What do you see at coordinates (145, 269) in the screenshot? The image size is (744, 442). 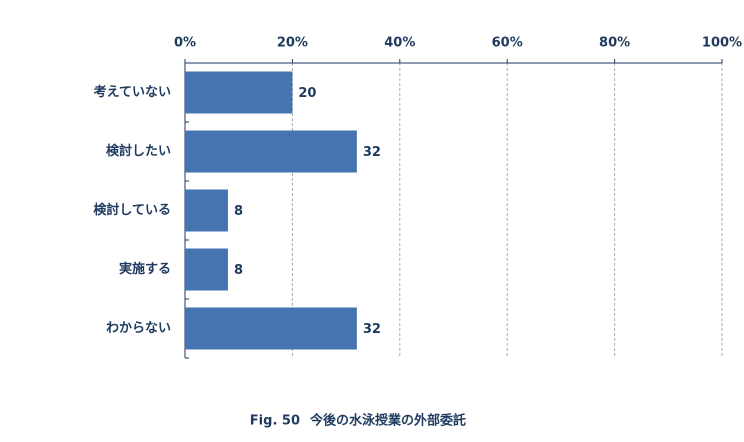 I see `y-tick-label: 実施する` at bounding box center [145, 269].